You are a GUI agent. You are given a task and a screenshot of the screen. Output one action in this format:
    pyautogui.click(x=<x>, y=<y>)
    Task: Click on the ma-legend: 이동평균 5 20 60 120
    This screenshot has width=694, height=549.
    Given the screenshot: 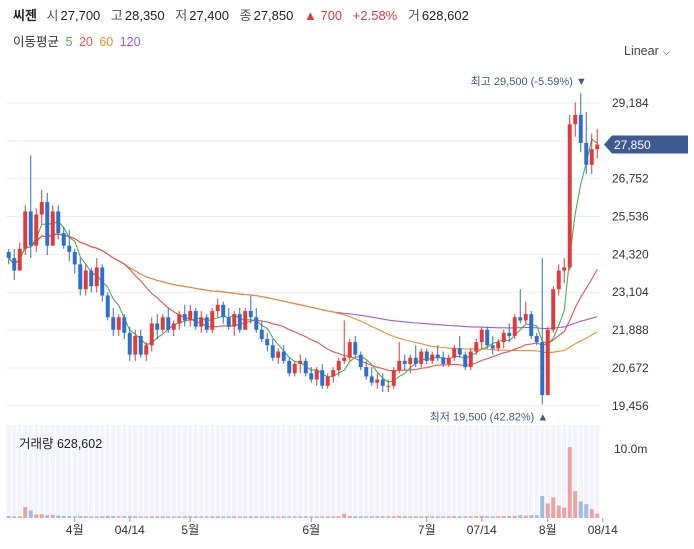 What is the action you would take?
    pyautogui.click(x=78, y=40)
    